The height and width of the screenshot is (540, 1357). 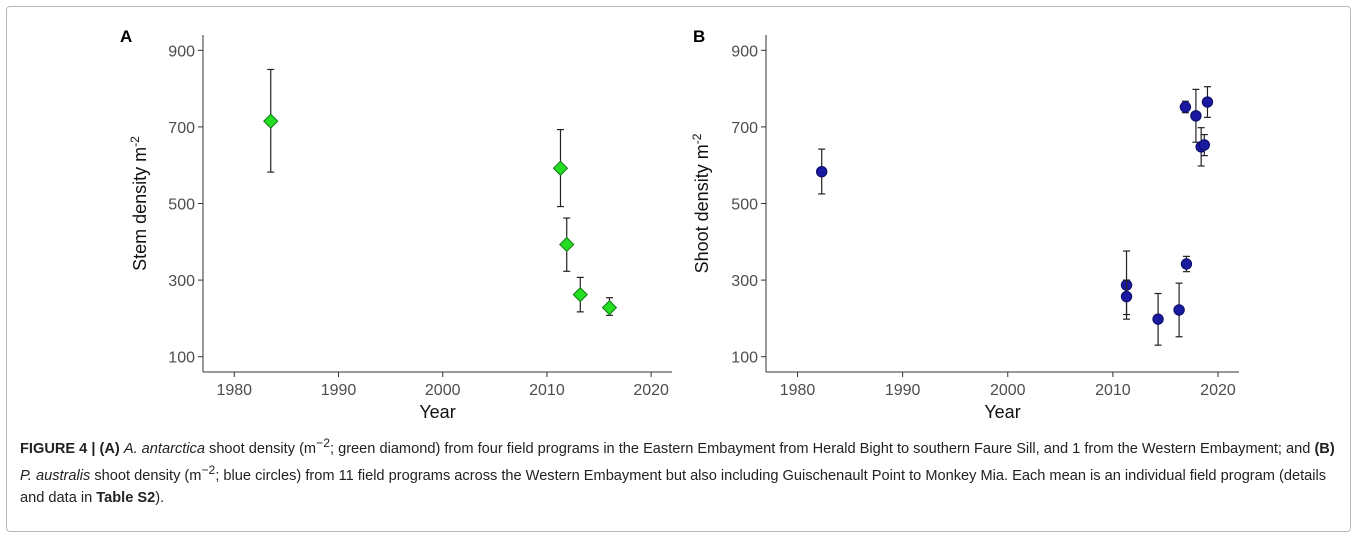 What do you see at coordinates (126, 497) in the screenshot?
I see `caption-table-ref: Table S2` at bounding box center [126, 497].